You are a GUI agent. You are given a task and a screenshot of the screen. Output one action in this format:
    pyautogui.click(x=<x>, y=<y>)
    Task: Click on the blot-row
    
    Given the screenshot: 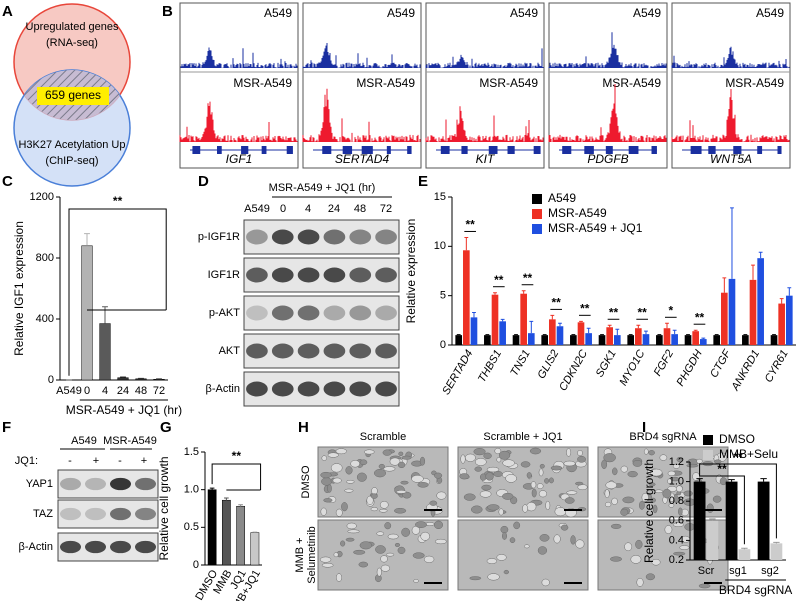 What is the action you would take?
    pyautogui.click(x=321, y=351)
    